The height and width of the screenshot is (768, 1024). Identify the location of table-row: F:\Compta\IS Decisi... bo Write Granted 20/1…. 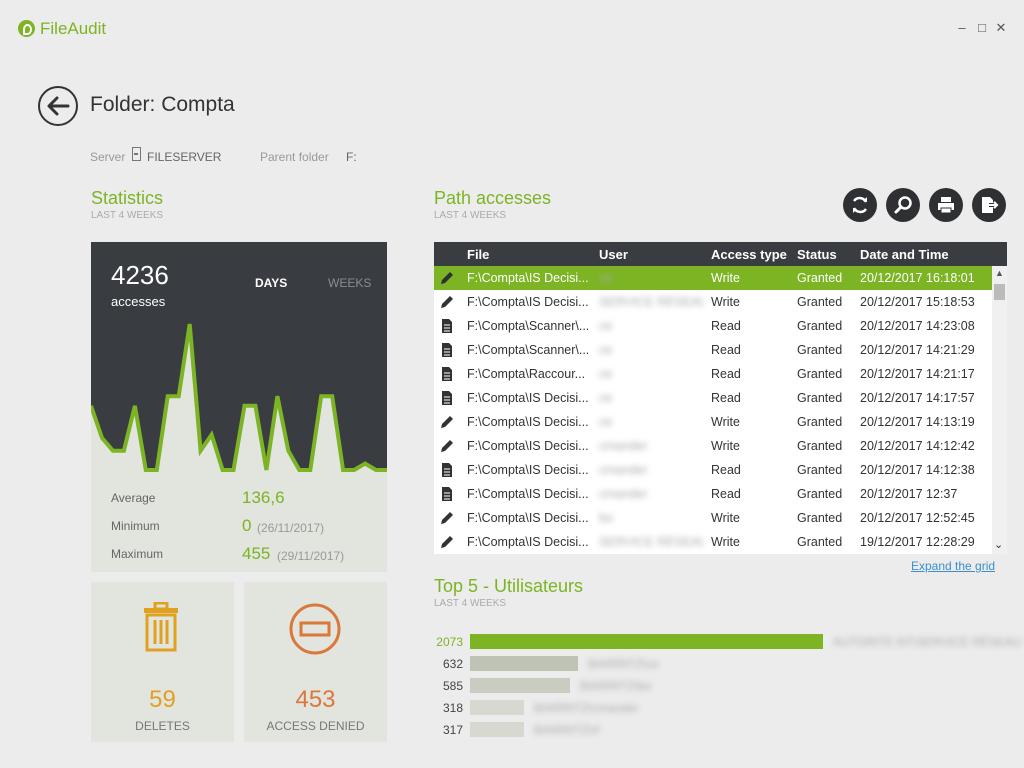
(713, 518).